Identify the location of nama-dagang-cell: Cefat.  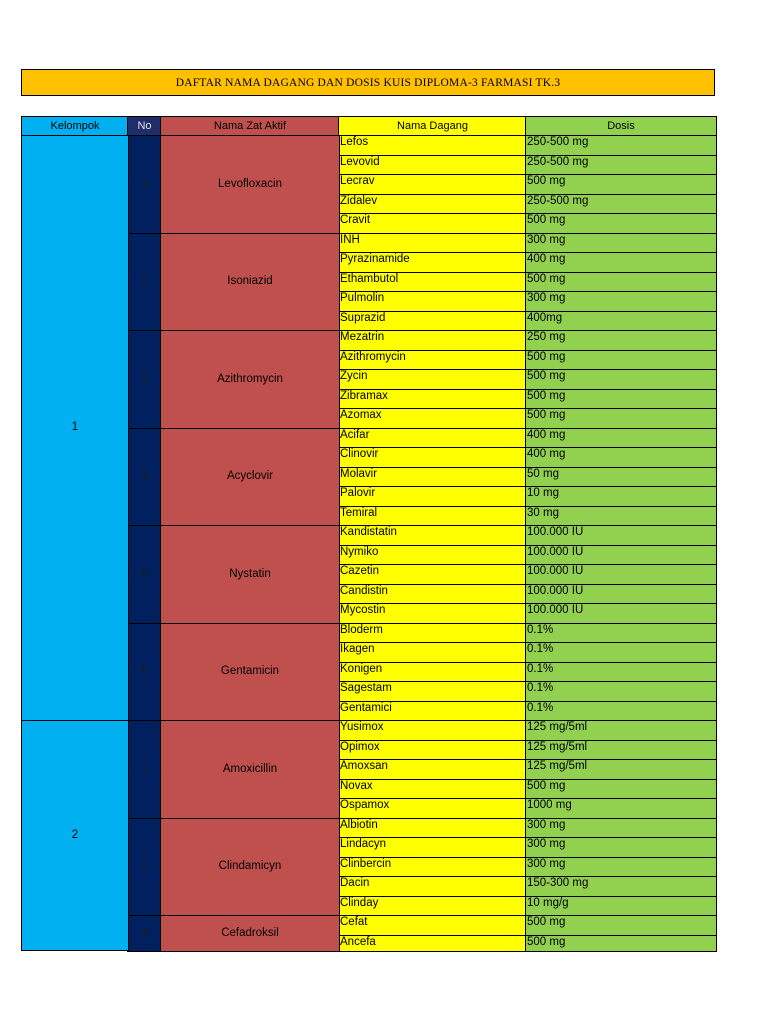
(432, 925).